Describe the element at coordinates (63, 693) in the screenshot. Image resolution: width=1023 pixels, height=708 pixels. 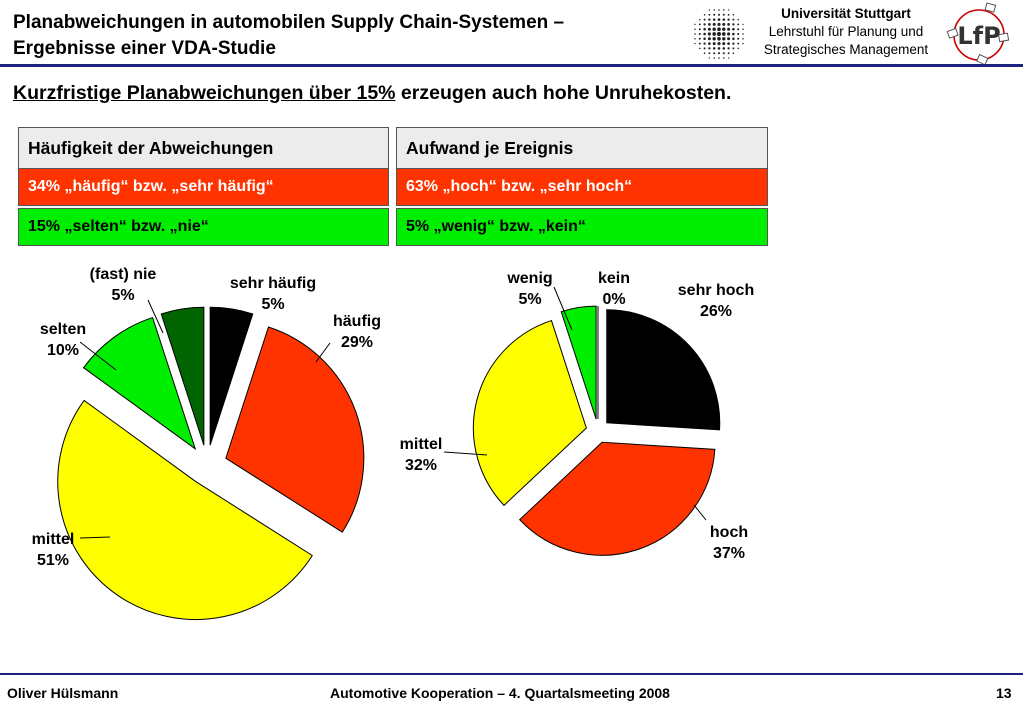
I see `footer-author: Oliver Hülsmann` at that location.